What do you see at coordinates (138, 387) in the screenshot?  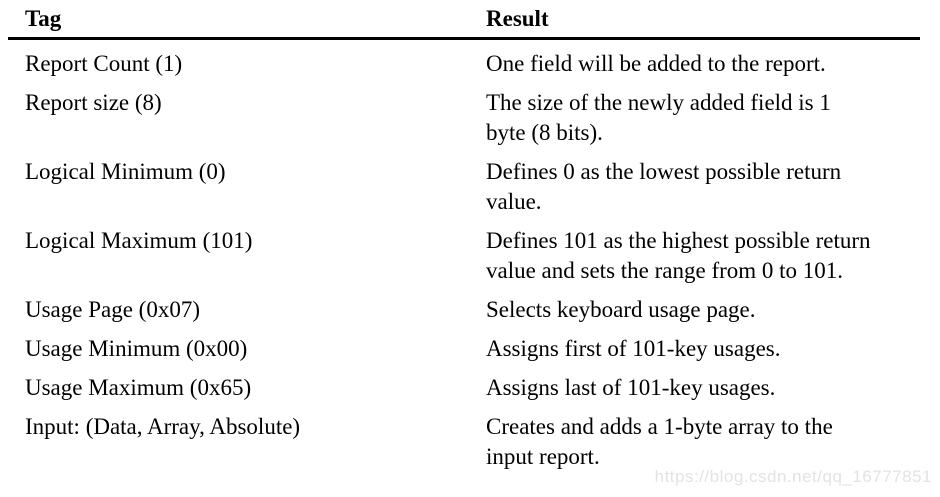 I see `tag-cell: Usage Maximum (0x65)` at bounding box center [138, 387].